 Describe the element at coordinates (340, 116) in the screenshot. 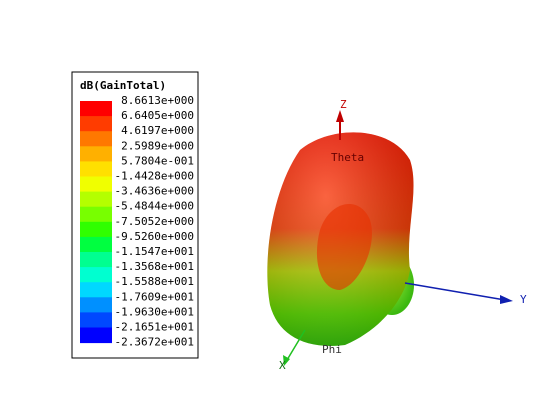

I see `z-arrow` at that location.